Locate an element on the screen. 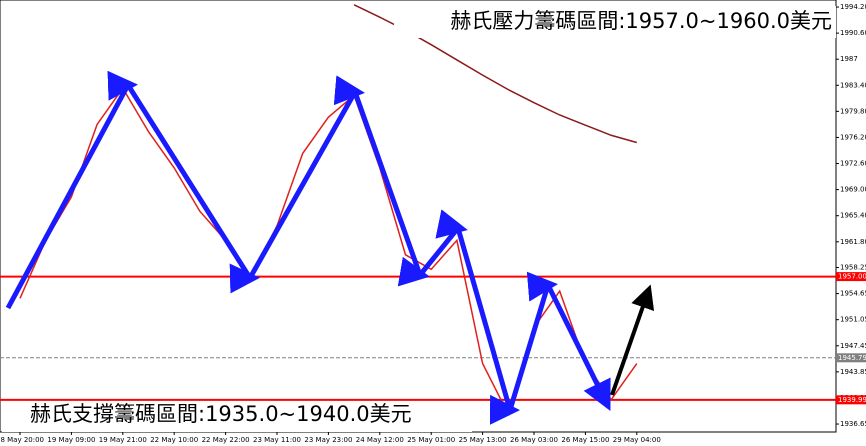 The height and width of the screenshot is (446, 866). y-tick-label: 1979.80 is located at coordinates (853, 111).